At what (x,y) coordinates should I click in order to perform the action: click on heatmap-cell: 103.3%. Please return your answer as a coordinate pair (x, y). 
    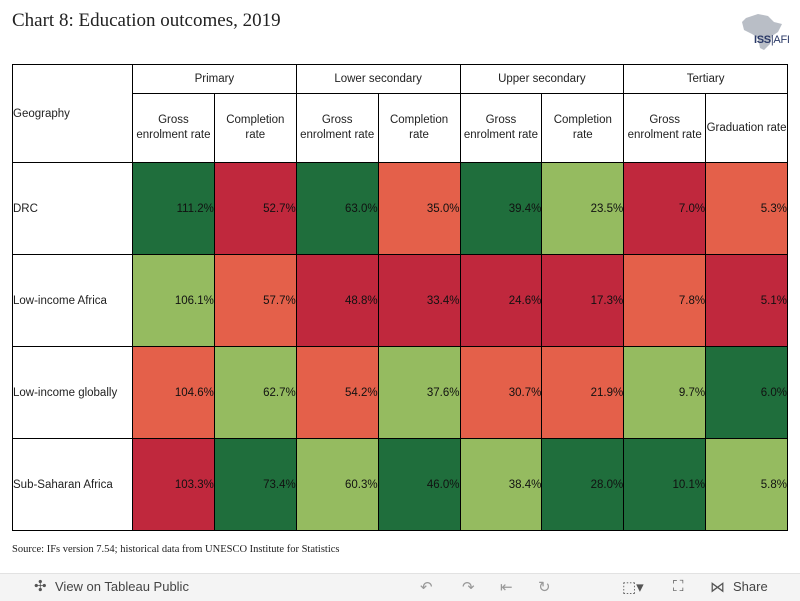
    Looking at the image, I should click on (173, 484).